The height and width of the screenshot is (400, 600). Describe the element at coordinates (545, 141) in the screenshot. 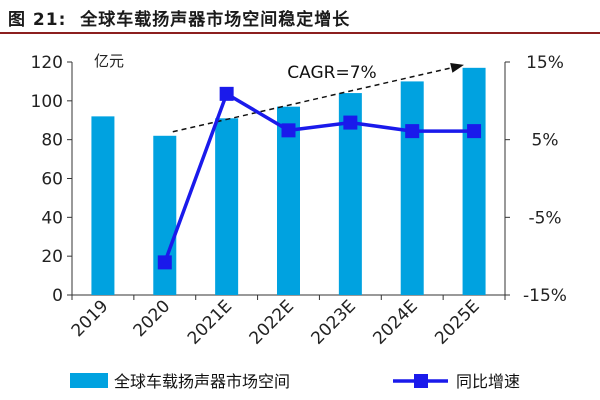

I see `right-axis-tick-label: 5%` at that location.